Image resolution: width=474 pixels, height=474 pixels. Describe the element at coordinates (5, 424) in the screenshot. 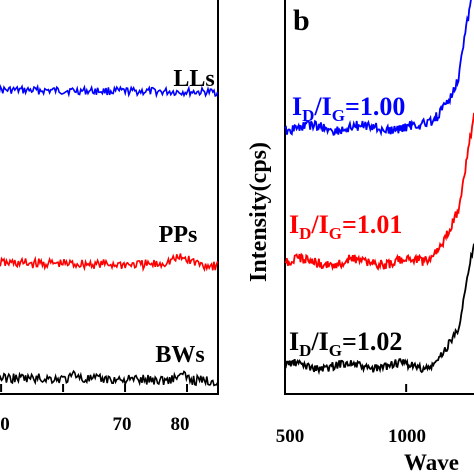

I see `tick-label-0: 0` at that location.